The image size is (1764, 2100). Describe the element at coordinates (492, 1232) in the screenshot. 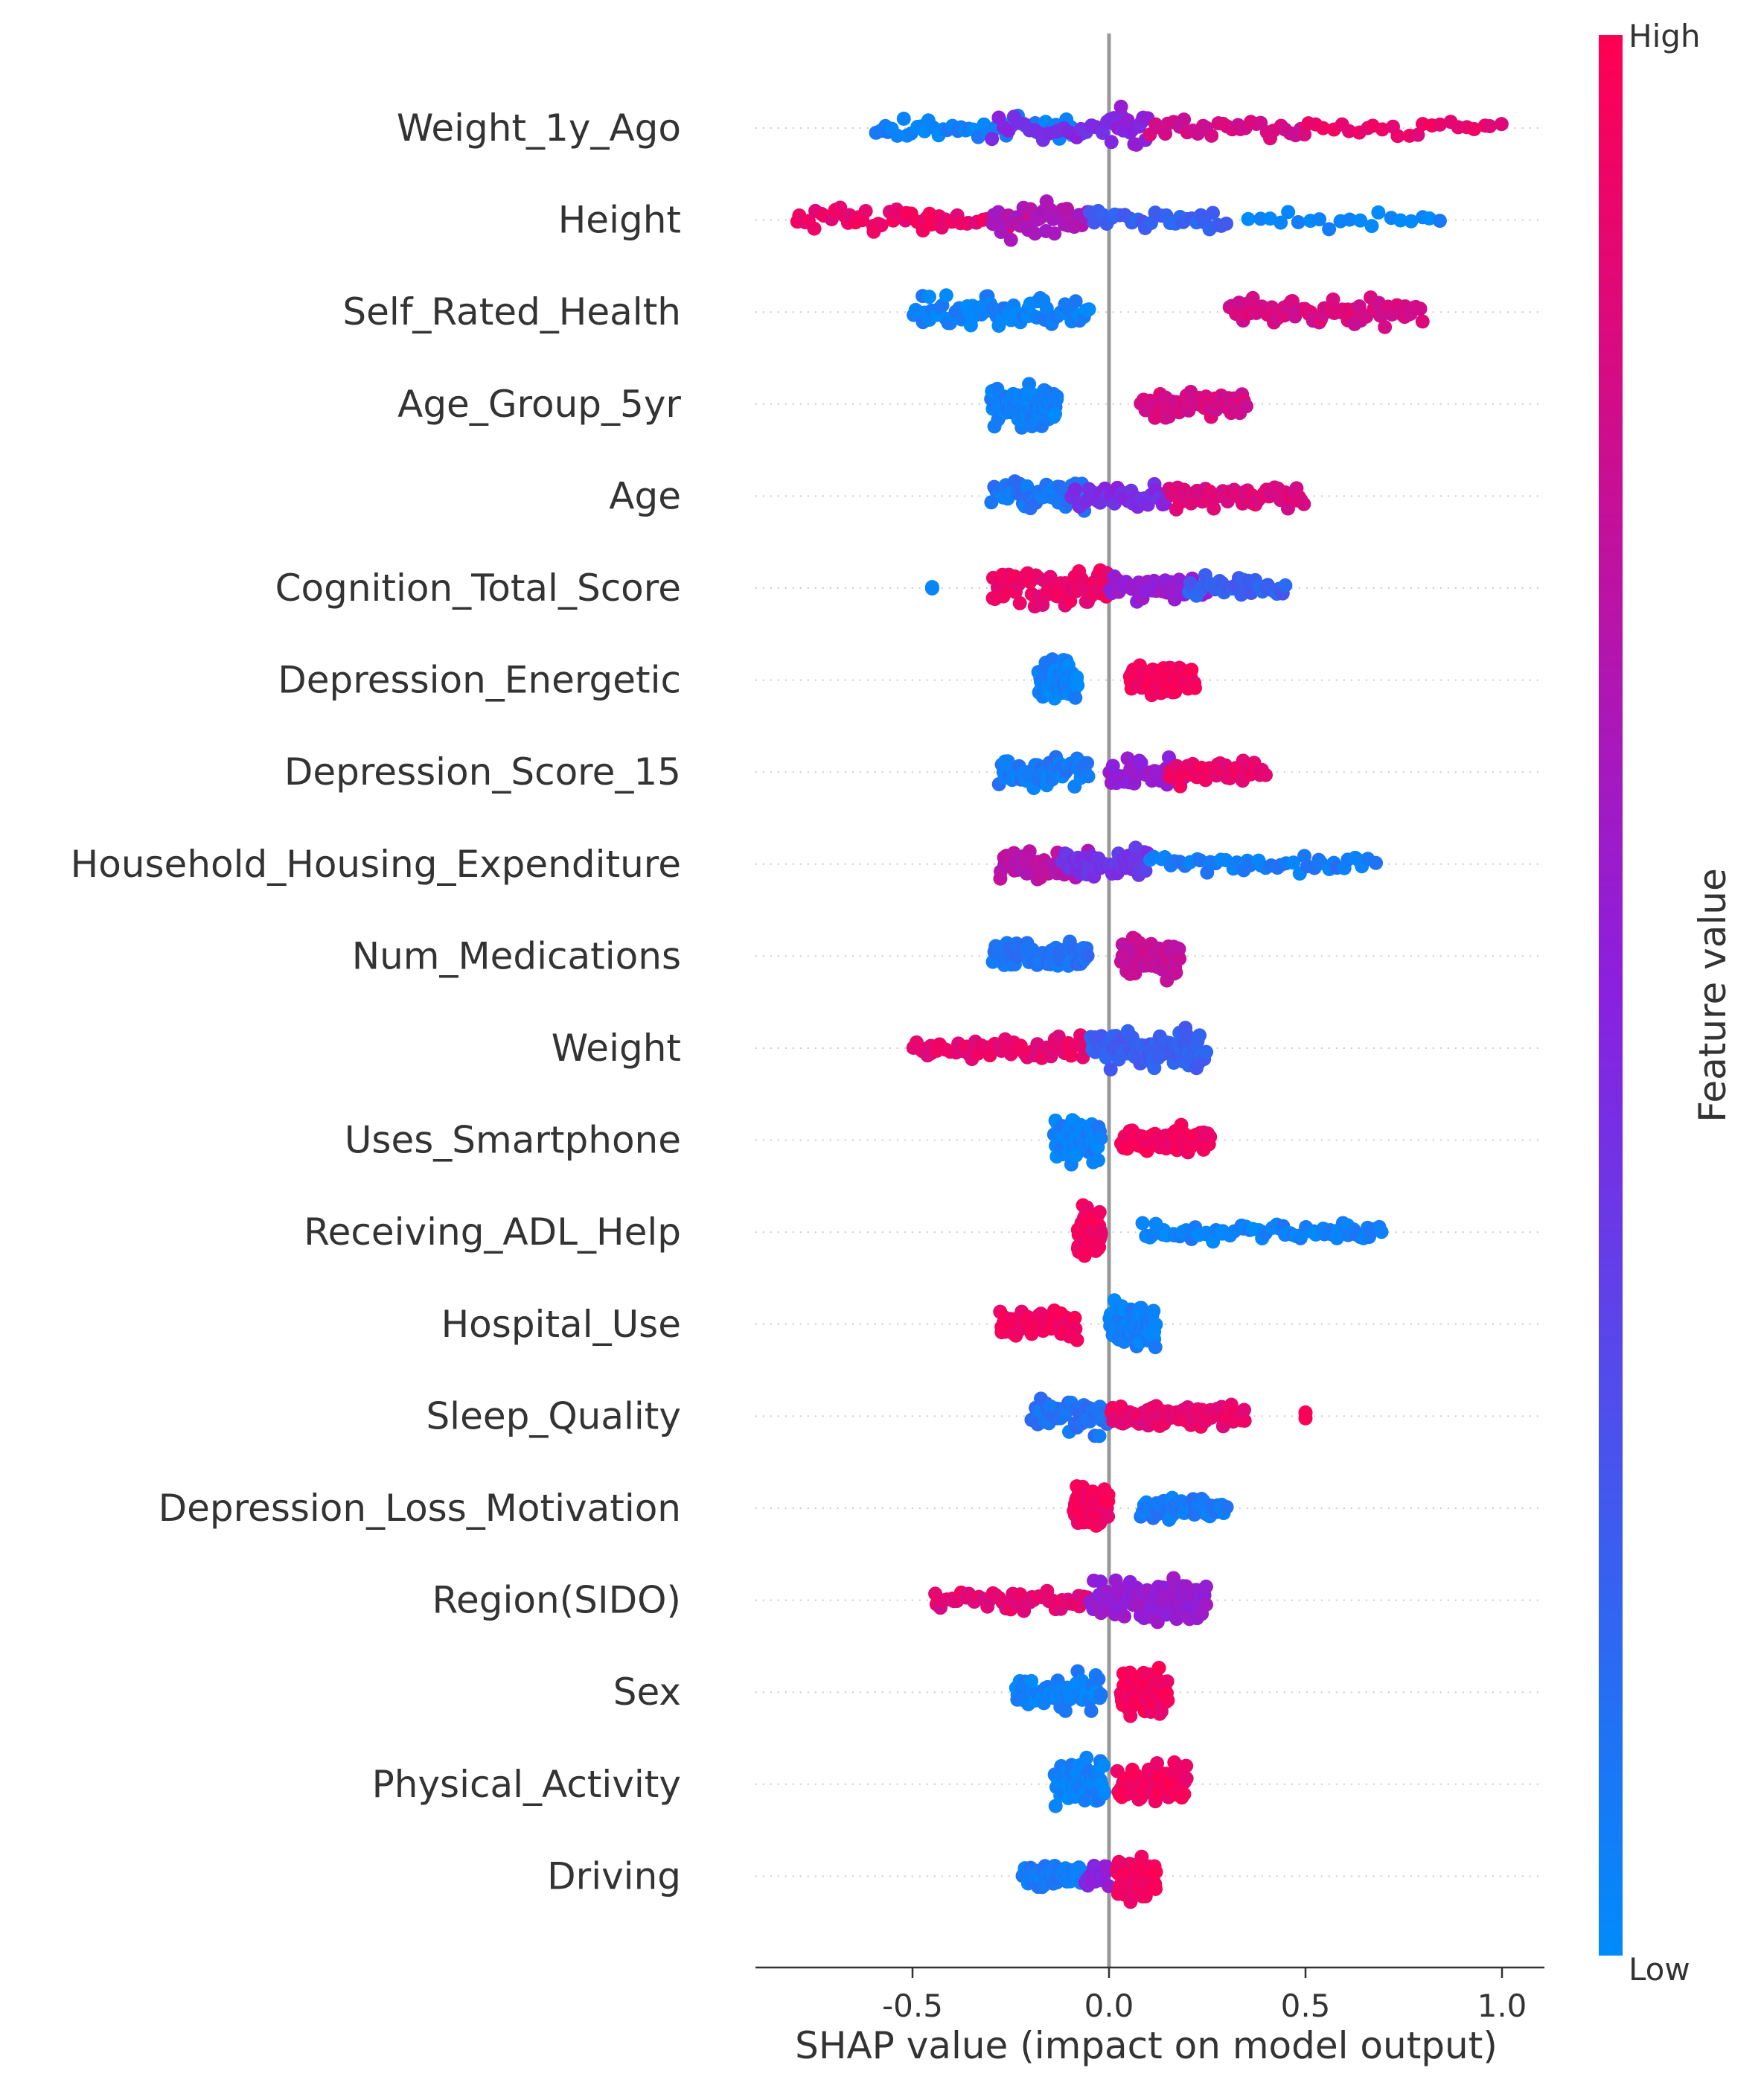

I see `feature-label: Receiving_ADL_Help` at that location.